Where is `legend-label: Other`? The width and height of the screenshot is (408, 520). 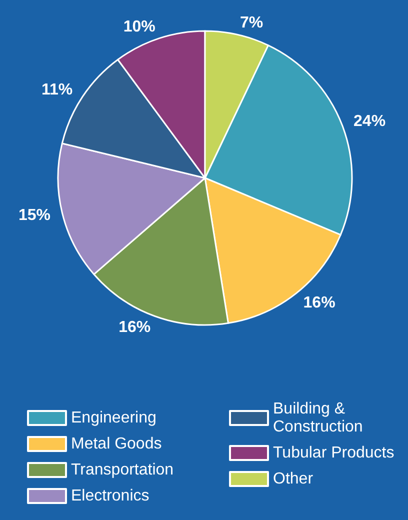 legend-label: Other is located at coordinates (293, 479).